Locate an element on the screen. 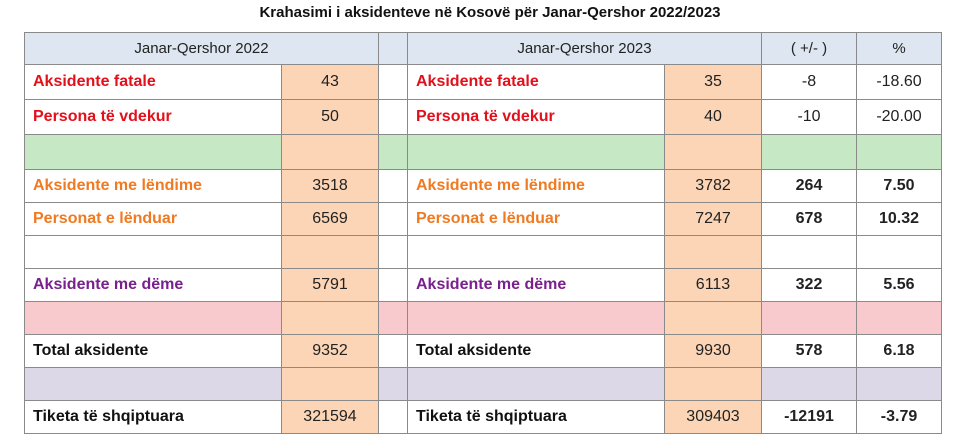  value-2023: 3782 is located at coordinates (713, 186).